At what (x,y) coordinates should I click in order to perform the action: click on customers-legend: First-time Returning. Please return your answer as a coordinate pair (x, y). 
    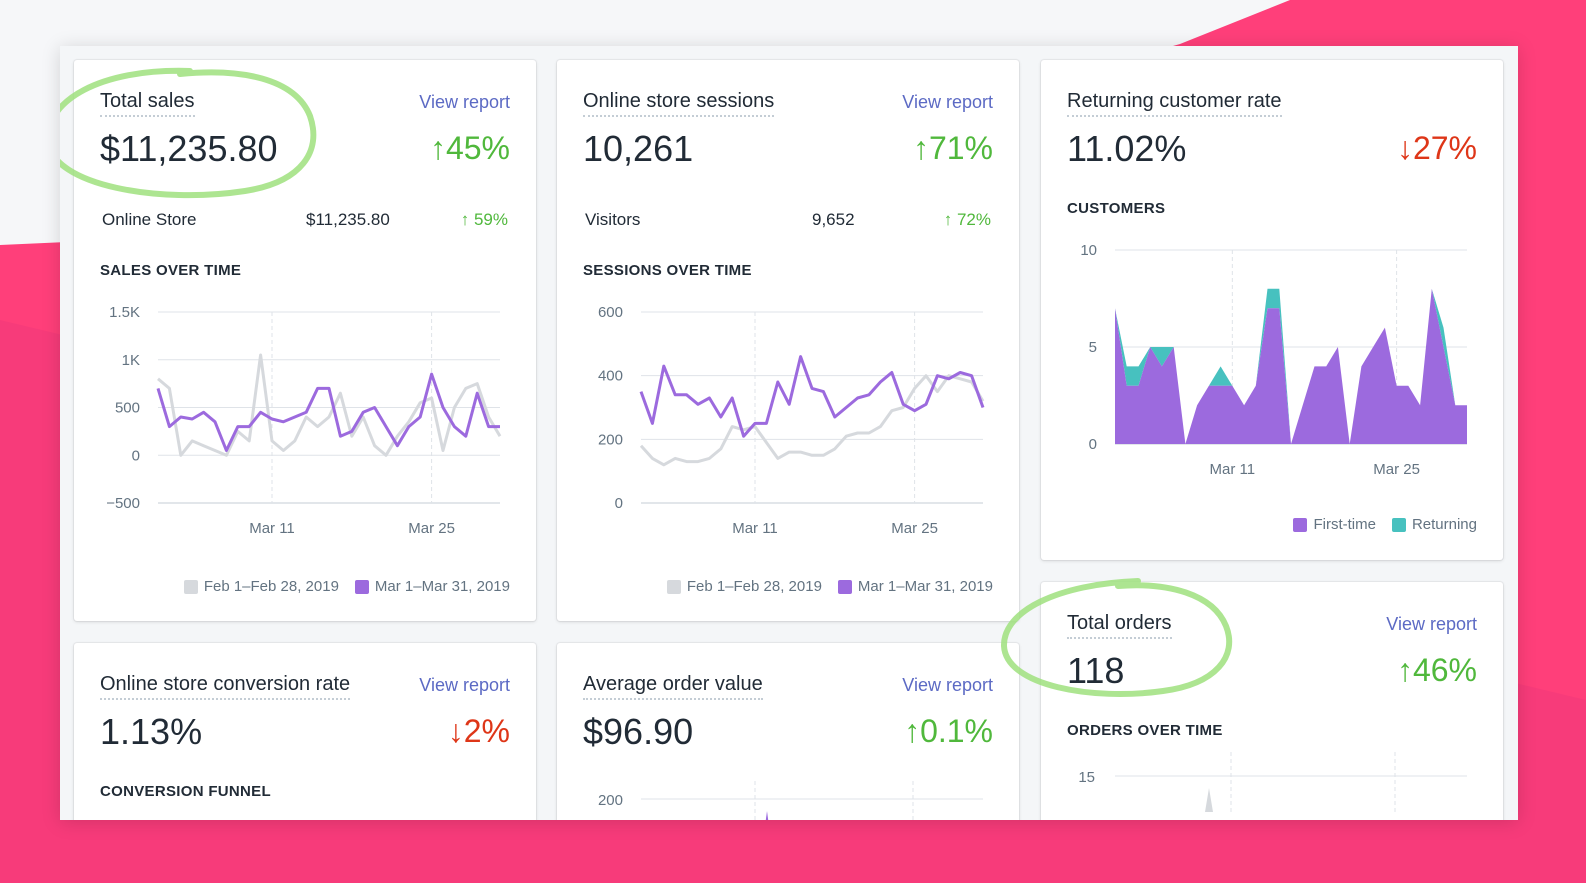
    Looking at the image, I should click on (1385, 524).